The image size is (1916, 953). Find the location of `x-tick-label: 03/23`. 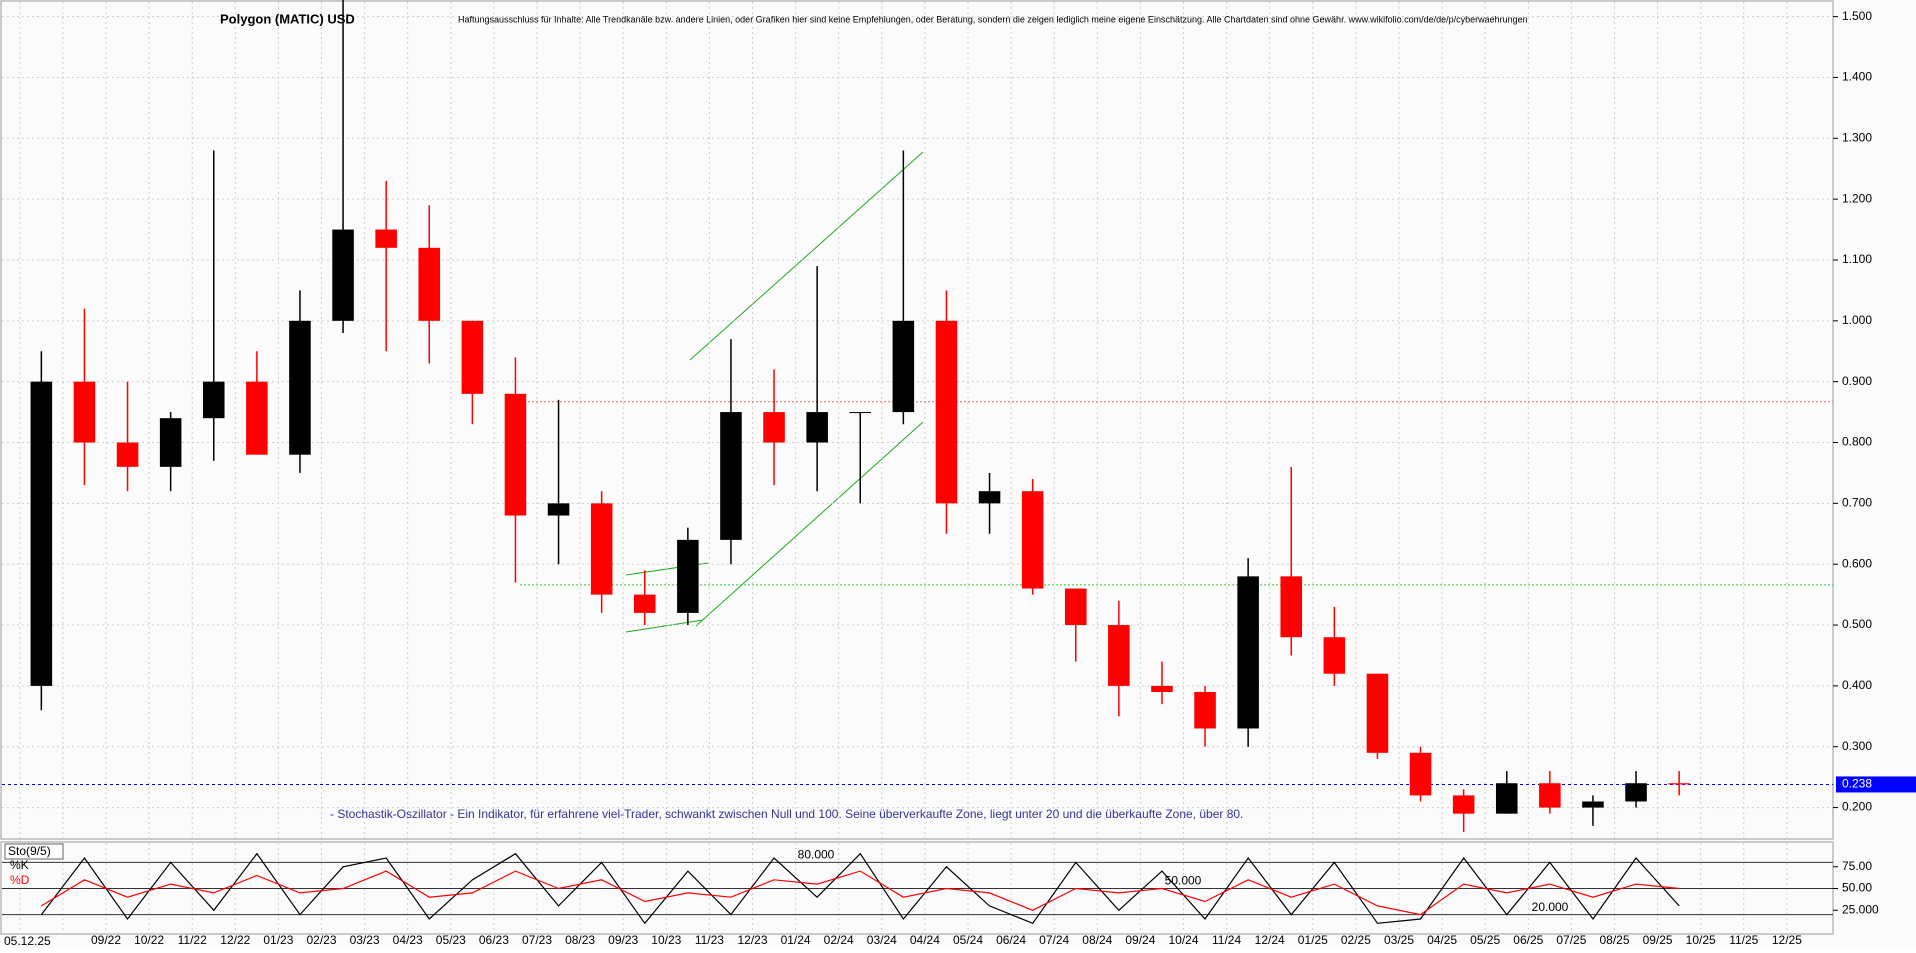

x-tick-label: 03/23 is located at coordinates (365, 940).